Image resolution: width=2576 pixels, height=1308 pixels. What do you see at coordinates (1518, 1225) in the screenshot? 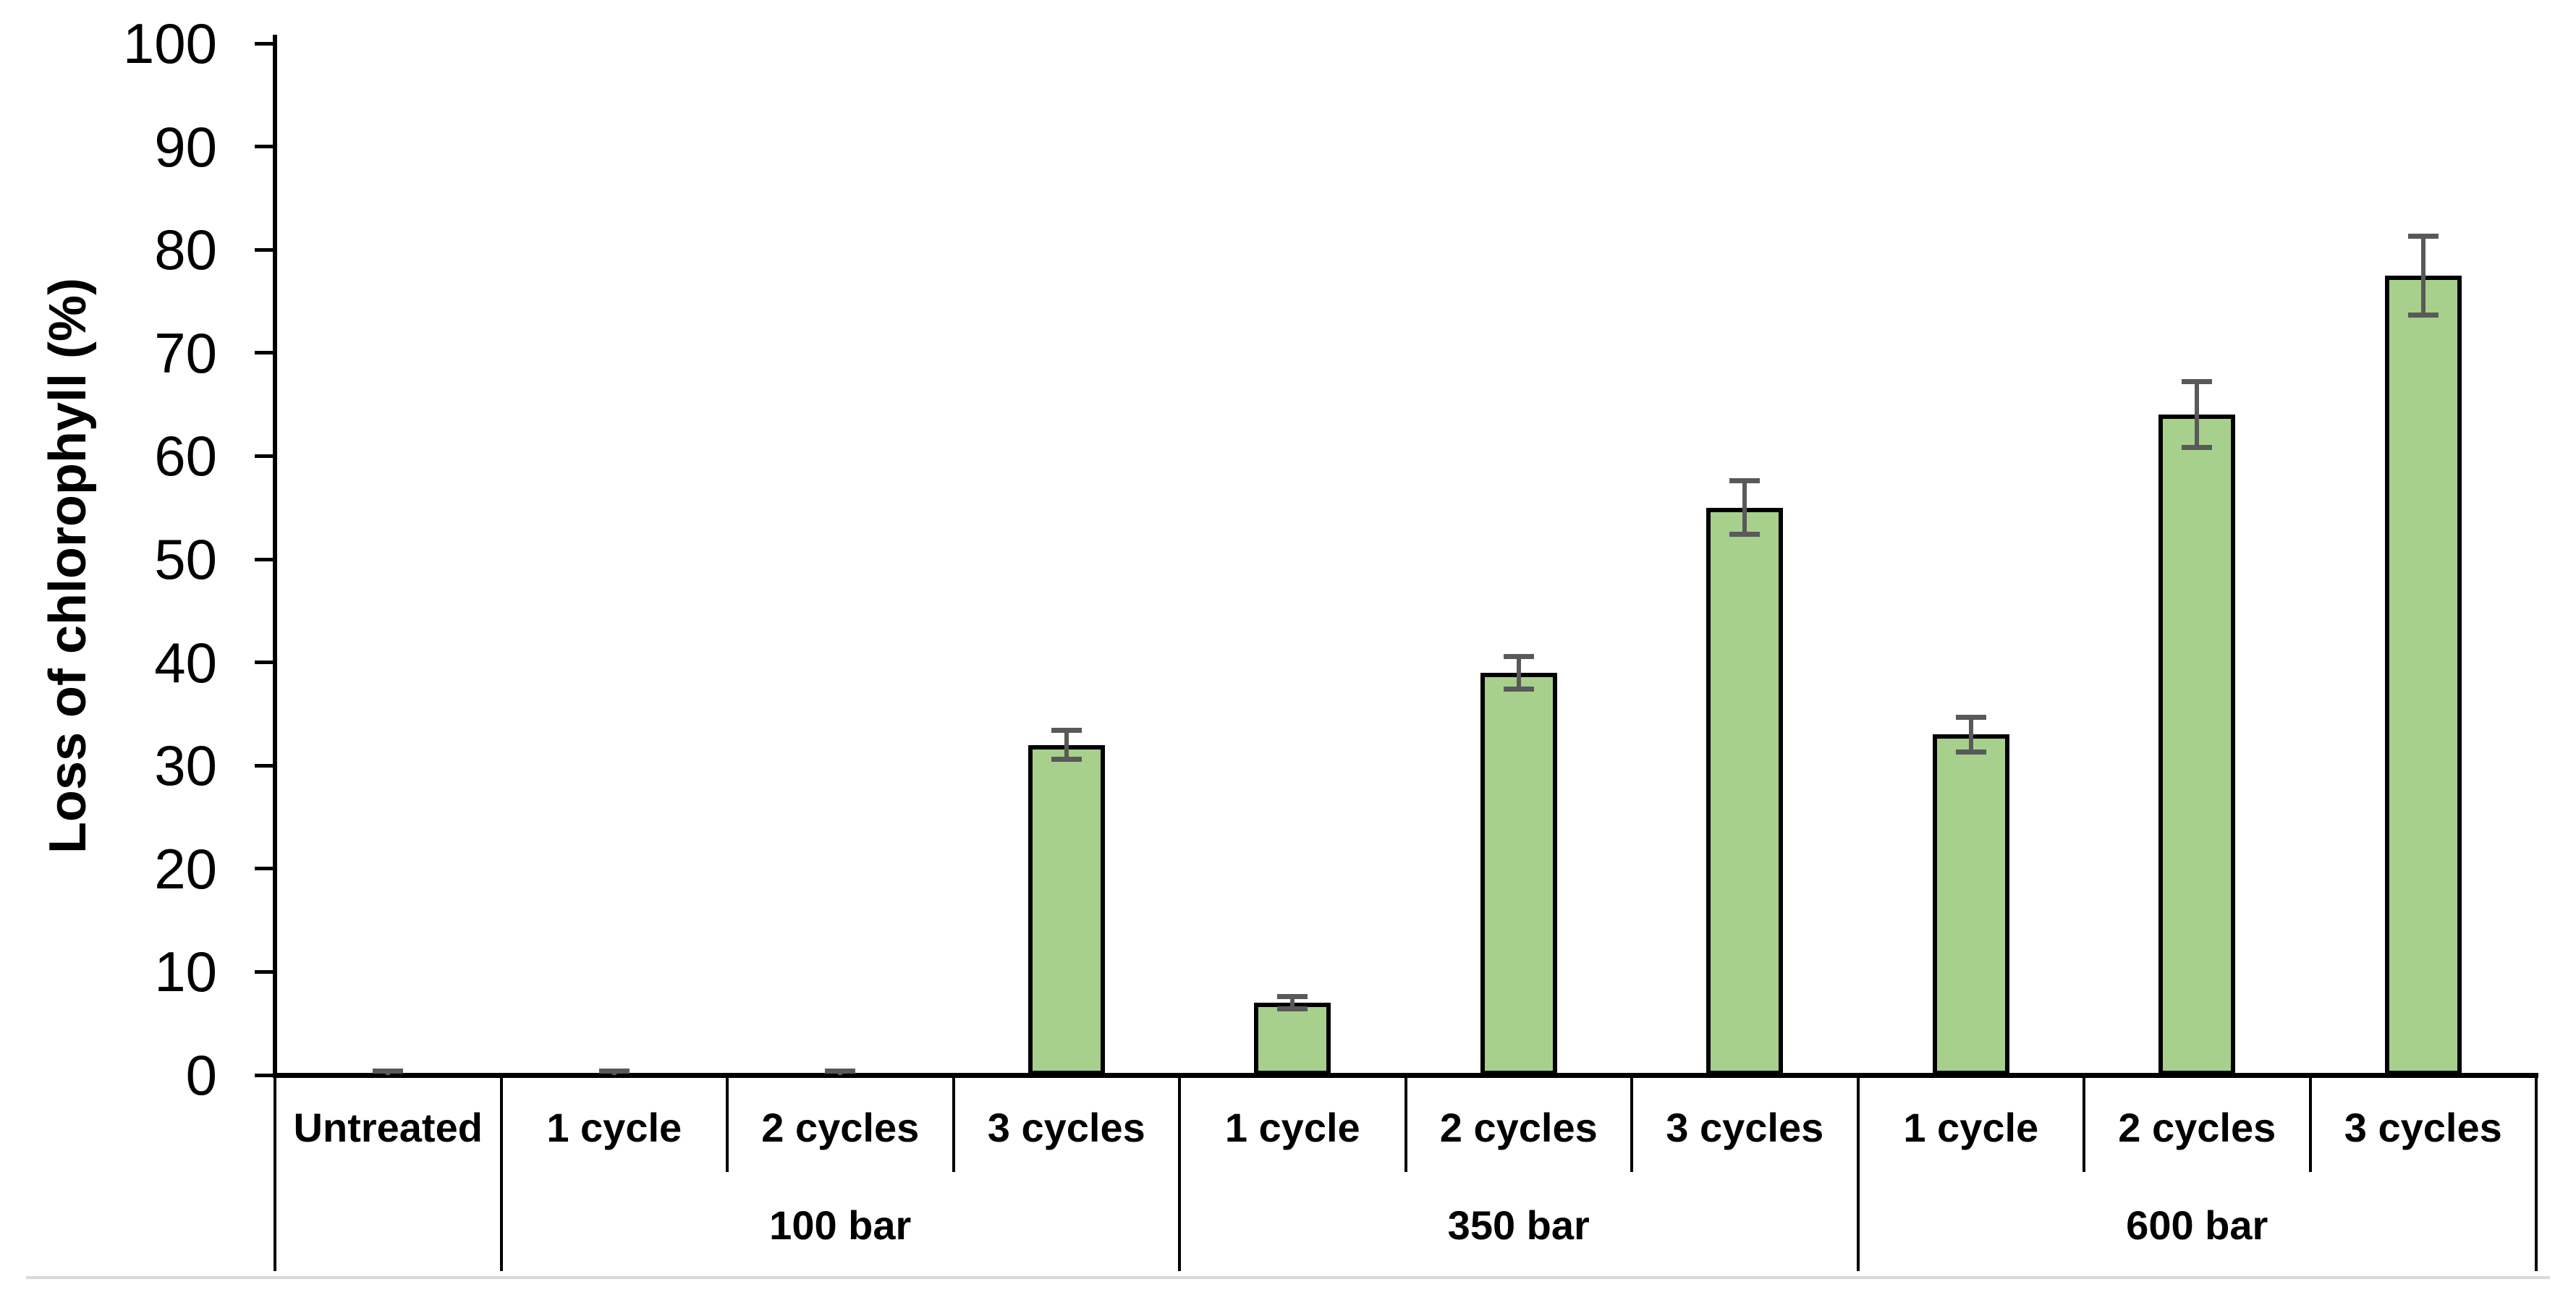
I see `group-label: 350 bar` at bounding box center [1518, 1225].